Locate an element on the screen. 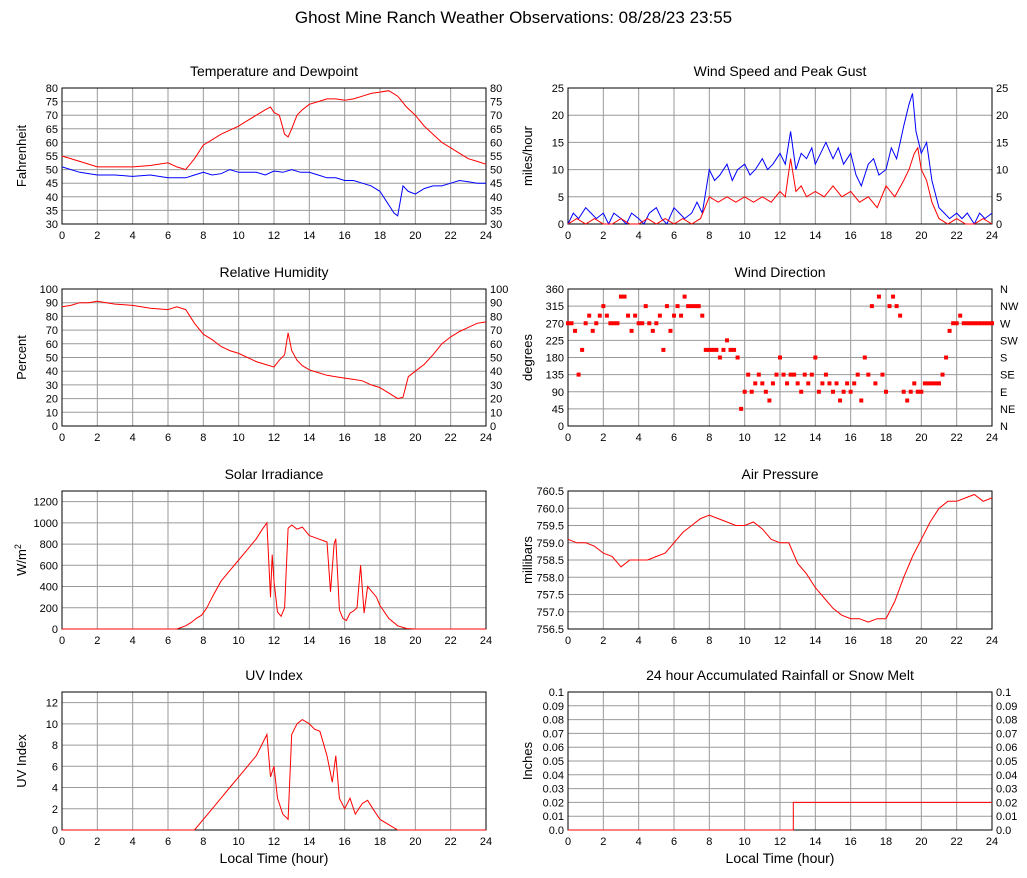  y-tick-label: 0.0 is located at coordinates (556, 831).